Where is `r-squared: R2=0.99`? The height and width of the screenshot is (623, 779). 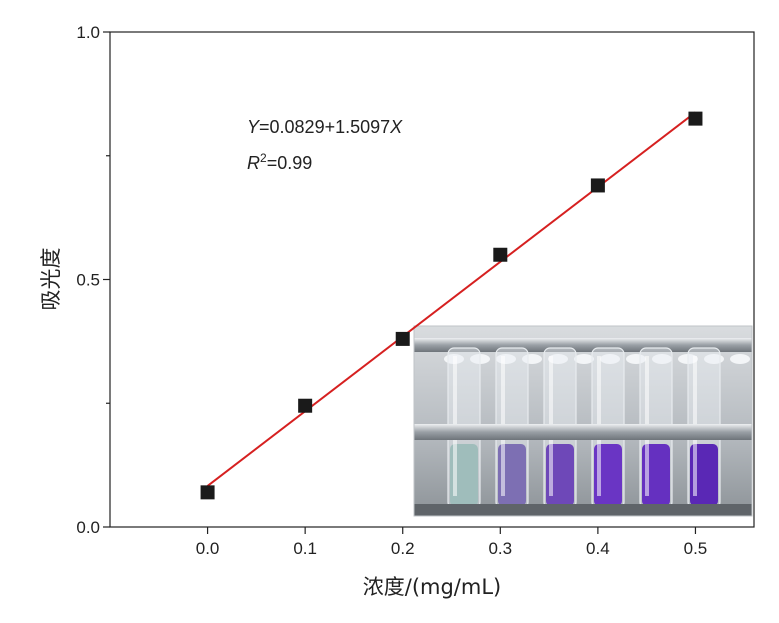
r-squared: R2=0.99 is located at coordinates (279, 162).